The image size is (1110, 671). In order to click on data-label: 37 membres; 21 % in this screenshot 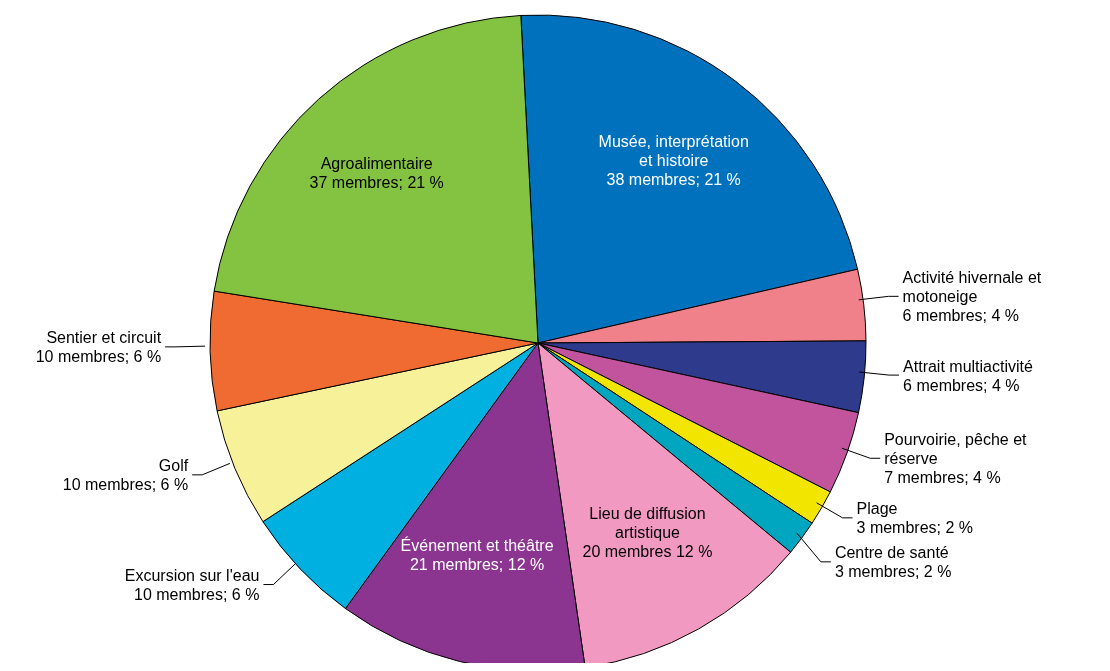, I will do `click(376, 182)`.